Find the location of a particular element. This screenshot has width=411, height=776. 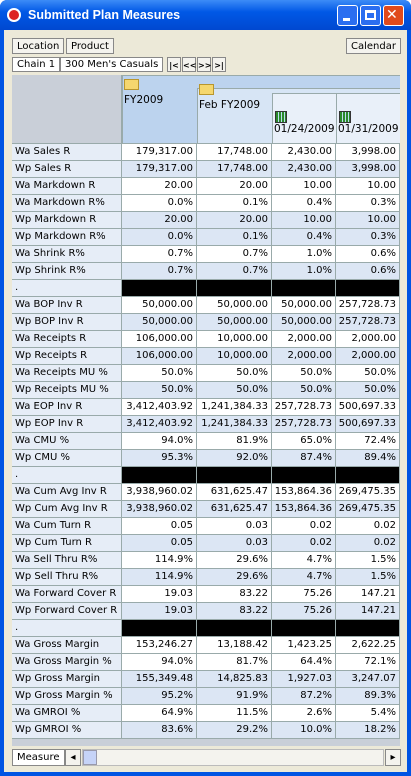

cell-value: 153,246.27 is located at coordinates (159, 645).